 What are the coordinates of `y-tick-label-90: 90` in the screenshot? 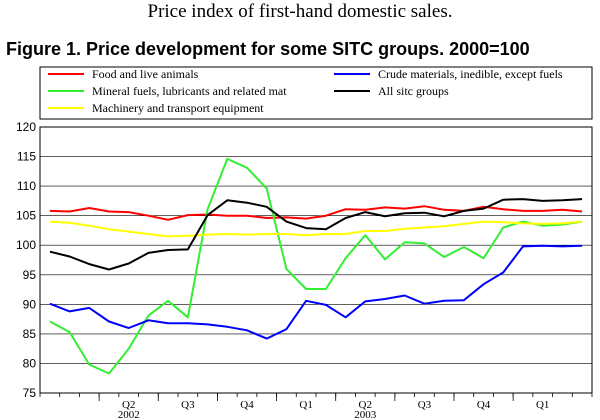 It's located at (30, 304).